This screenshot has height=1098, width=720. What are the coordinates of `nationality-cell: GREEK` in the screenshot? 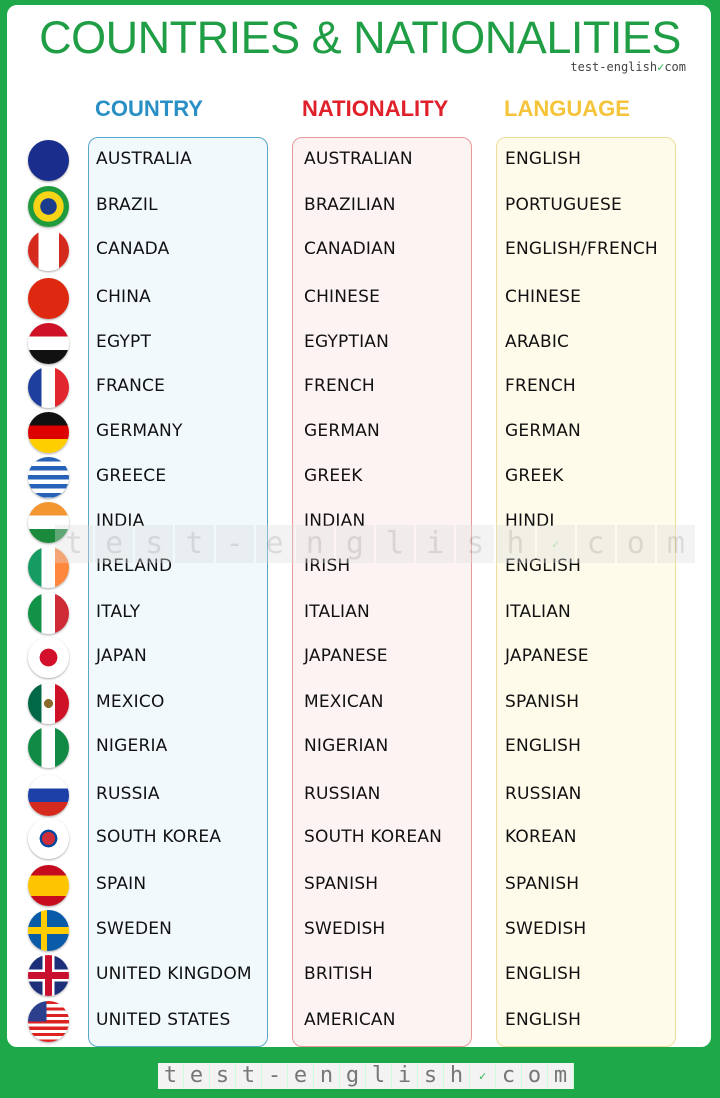 It's located at (333, 476).